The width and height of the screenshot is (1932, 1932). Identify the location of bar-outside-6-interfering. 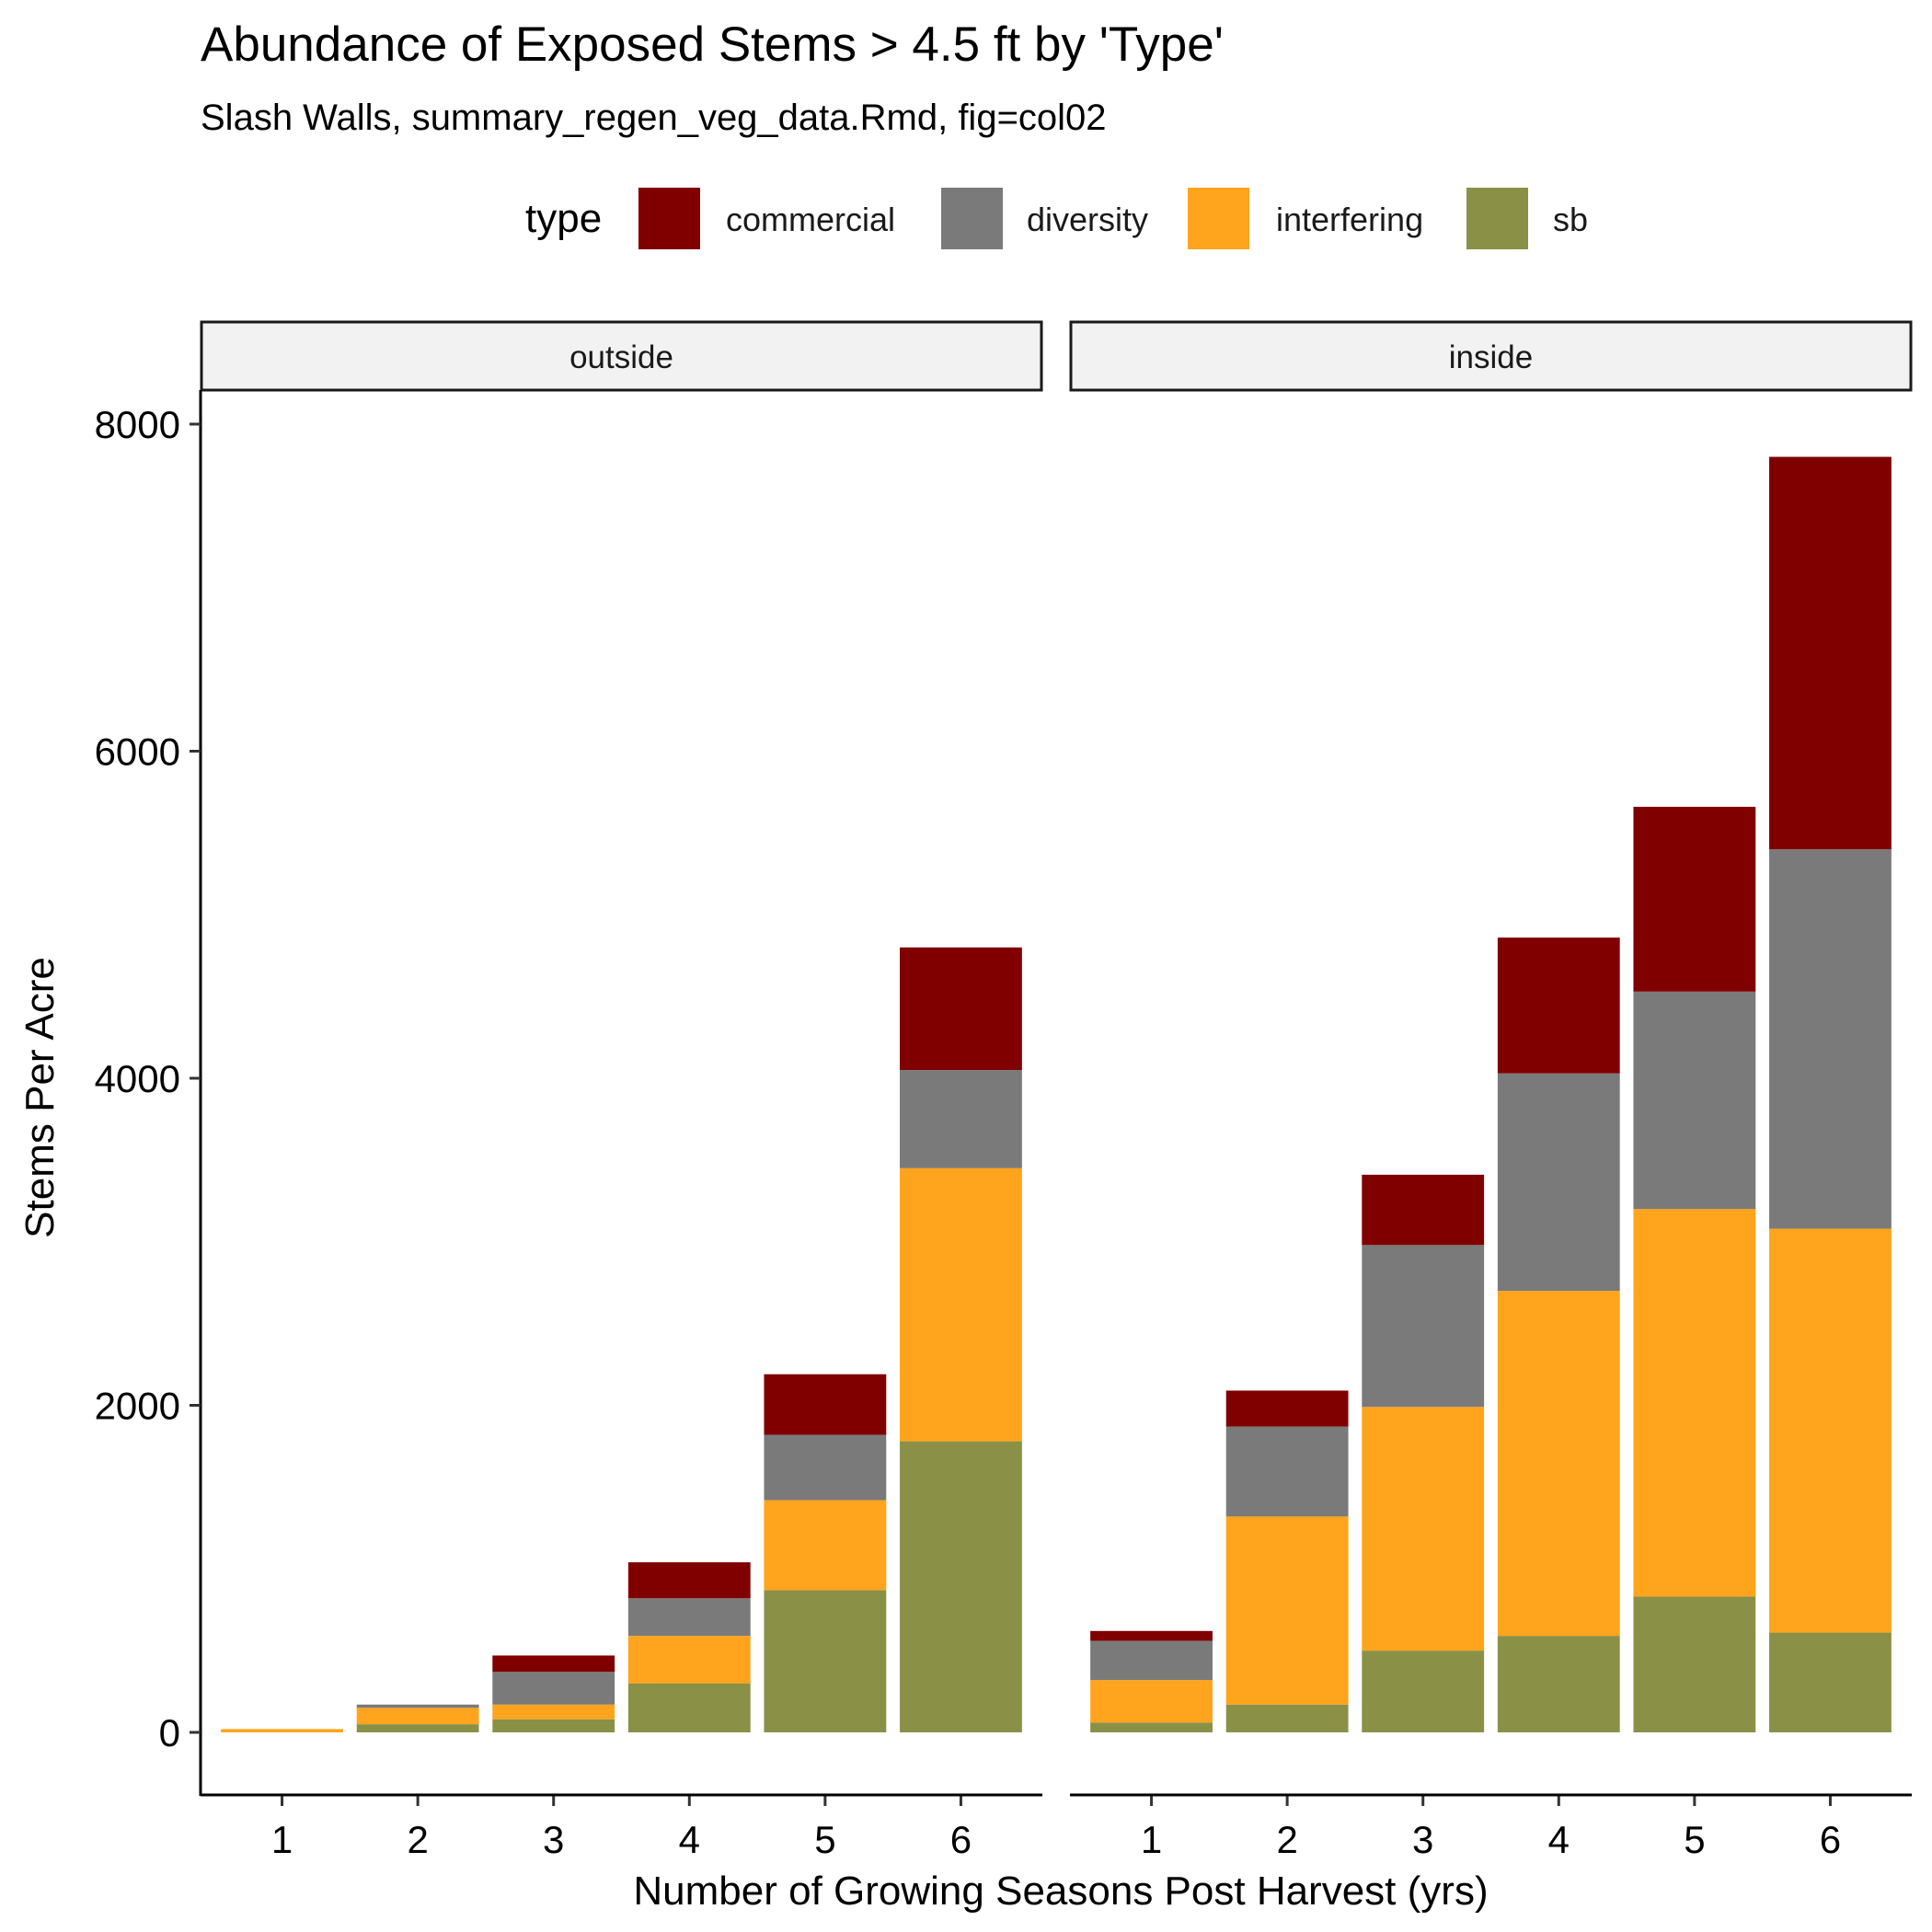
(961, 1304).